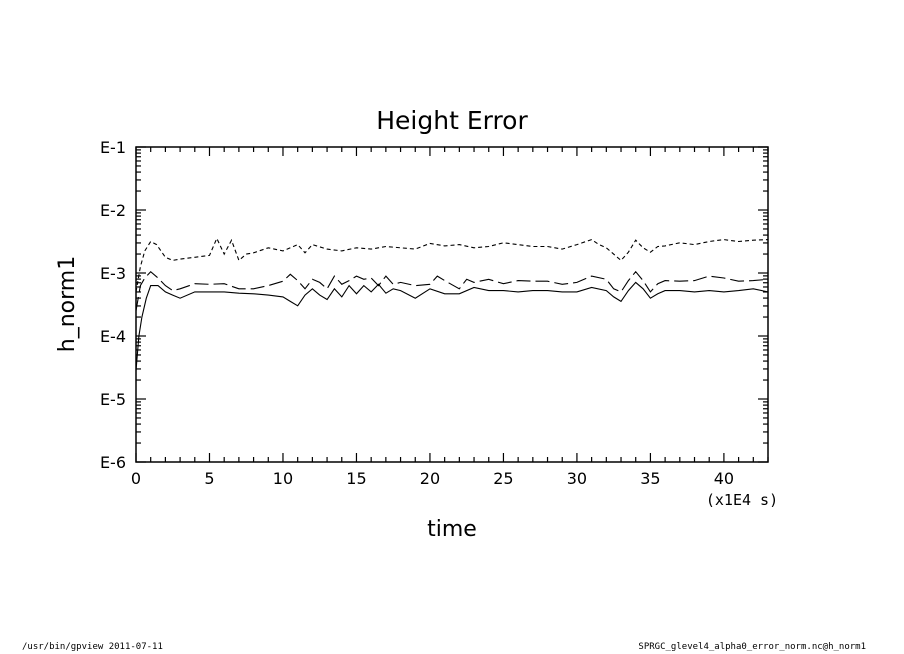 This screenshot has height=654, width=904. What do you see at coordinates (209, 478) in the screenshot?
I see `x-tick-label: 5` at bounding box center [209, 478].